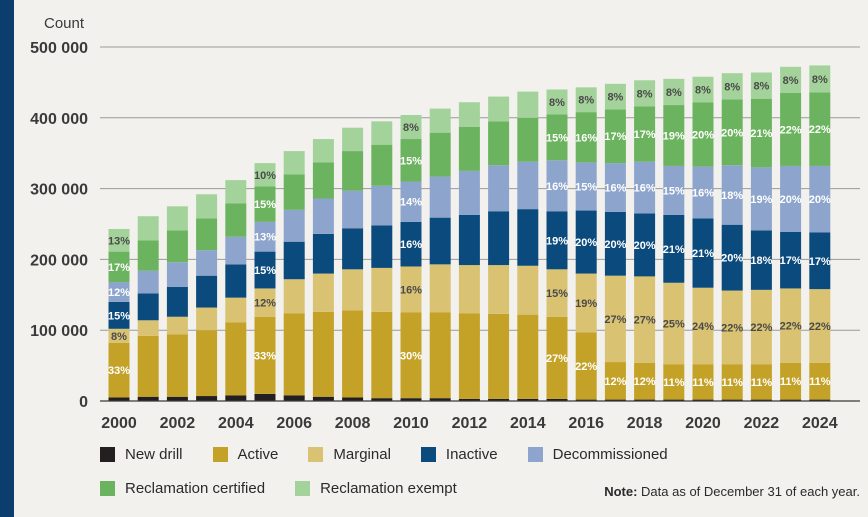 This screenshot has height=517, width=868. Describe the element at coordinates (388, 488) in the screenshot. I see `legend-label: Reclamation exempt` at that location.